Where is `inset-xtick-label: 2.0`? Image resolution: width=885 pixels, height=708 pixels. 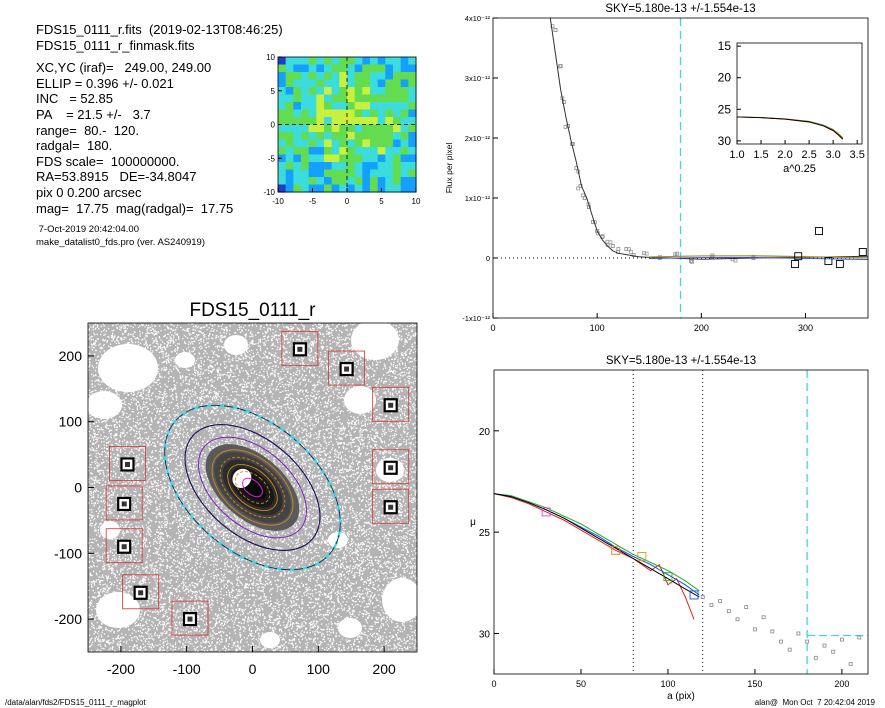
inset-xtick-label: 2.0 is located at coordinates (784, 155).